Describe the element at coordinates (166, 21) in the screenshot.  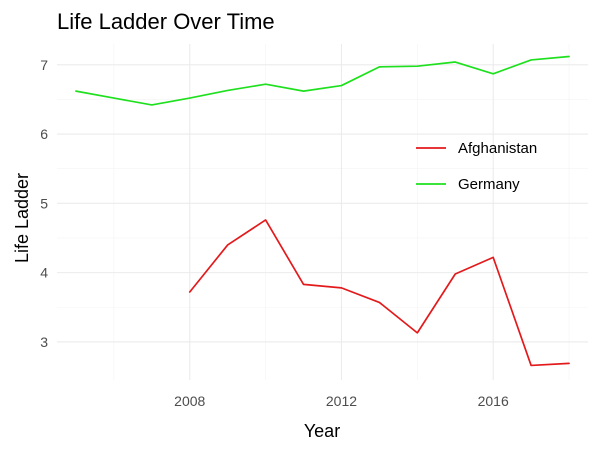
I see `chart-title: Life Ladder Over Time` at that location.